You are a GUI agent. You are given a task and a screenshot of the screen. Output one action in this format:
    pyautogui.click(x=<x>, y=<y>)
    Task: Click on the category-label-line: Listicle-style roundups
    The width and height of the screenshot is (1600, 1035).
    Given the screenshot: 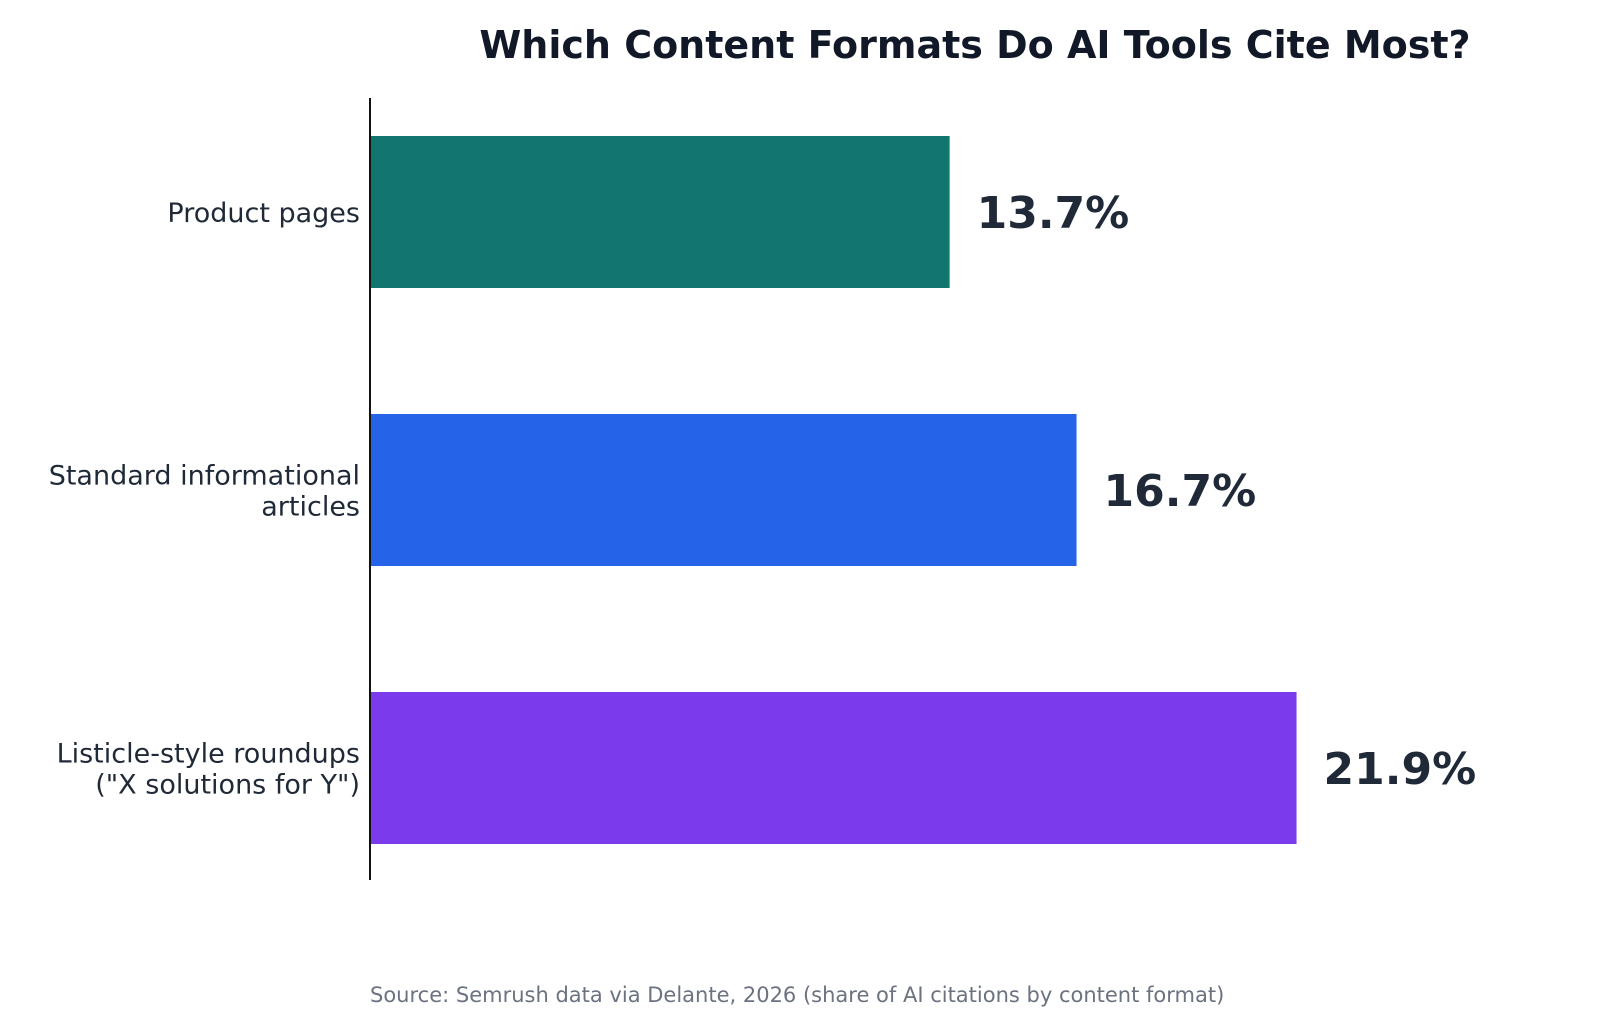 What is the action you would take?
    pyautogui.click(x=208, y=754)
    